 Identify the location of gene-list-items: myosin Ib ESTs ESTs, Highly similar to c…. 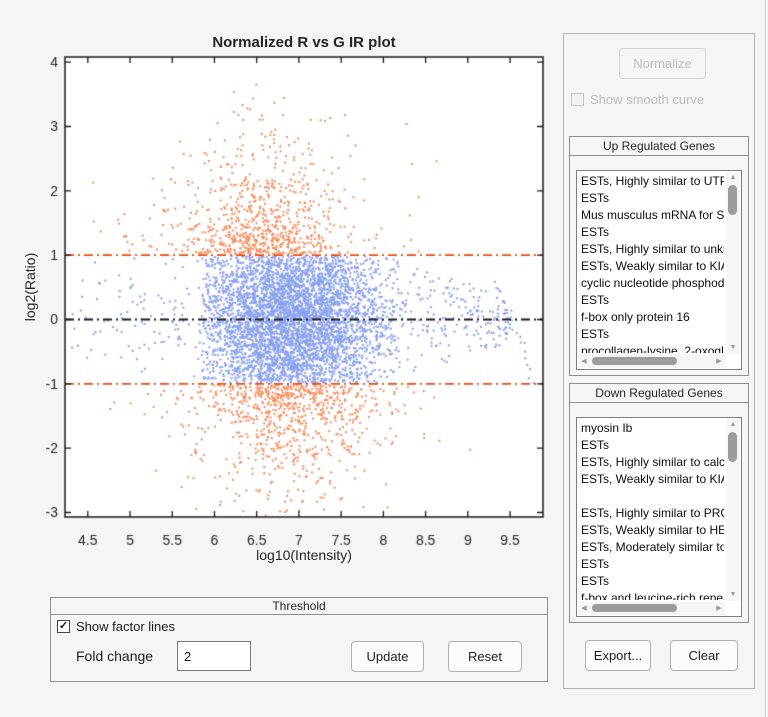
(651, 510).